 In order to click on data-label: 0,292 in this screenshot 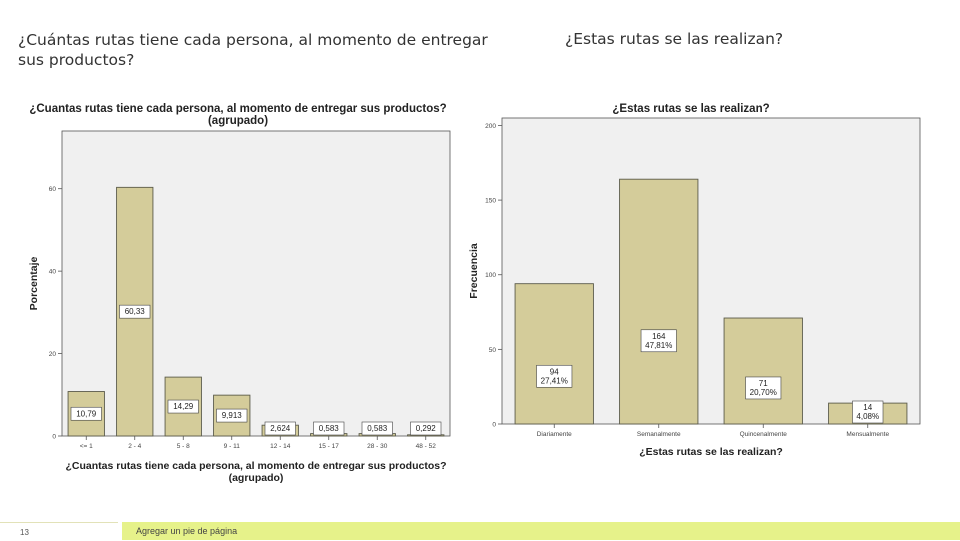, I will do `click(426, 428)`.